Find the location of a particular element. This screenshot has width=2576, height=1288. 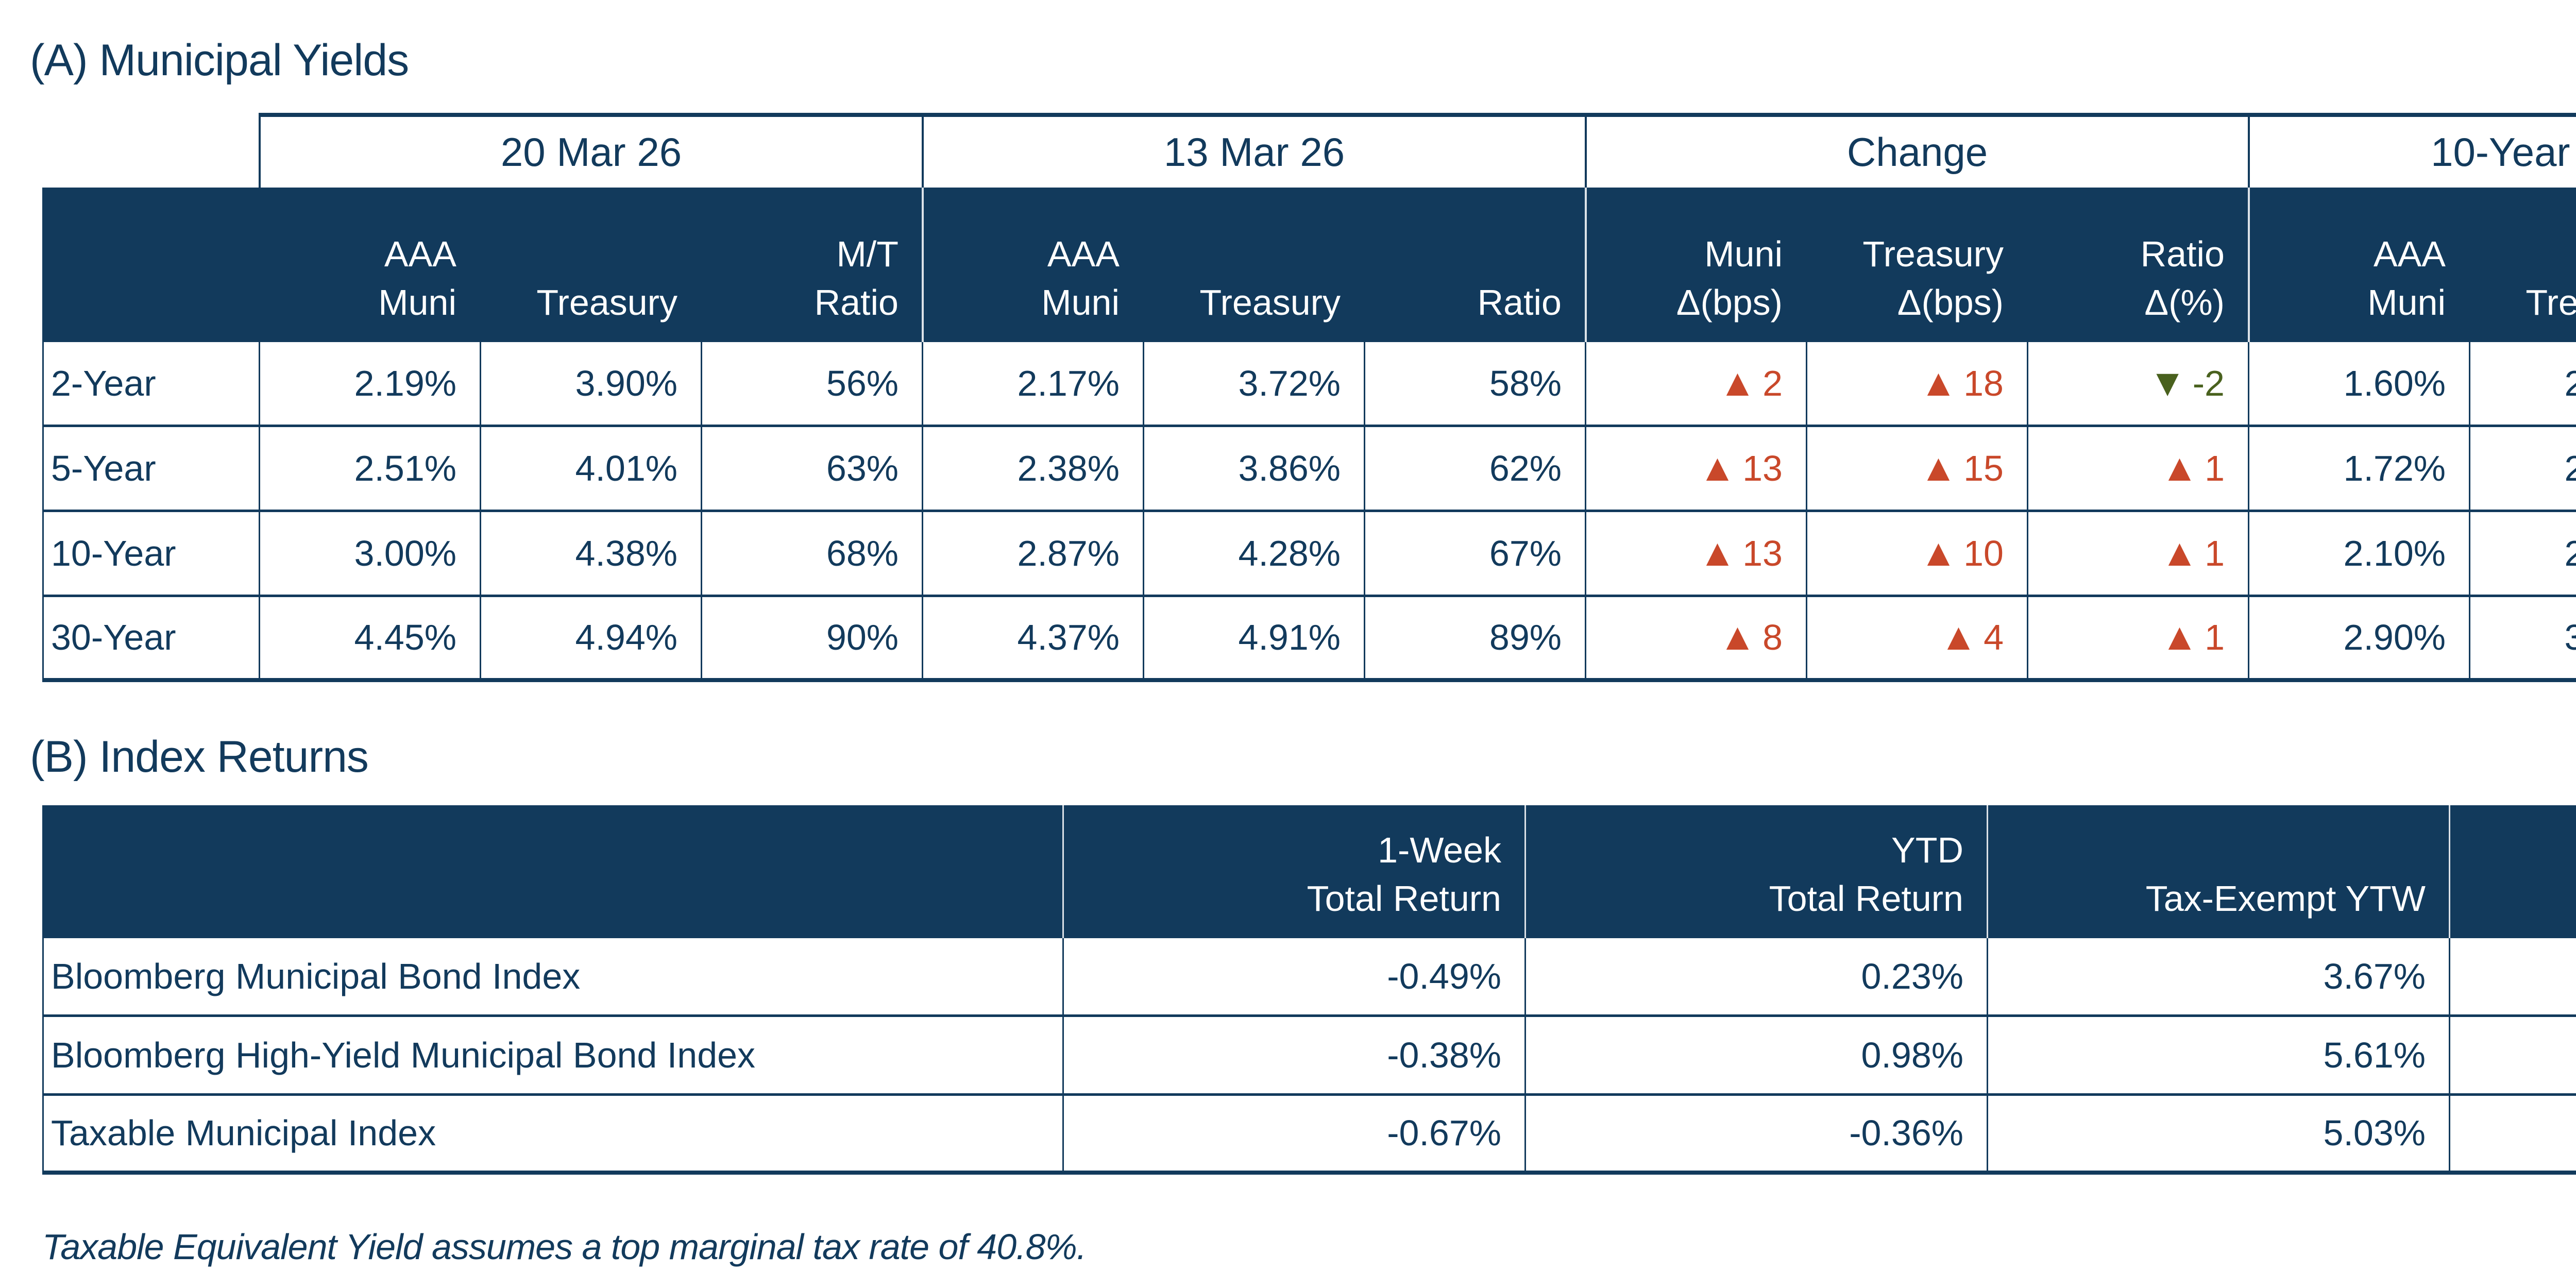

column-header-line1: M/T is located at coordinates (867, 253).